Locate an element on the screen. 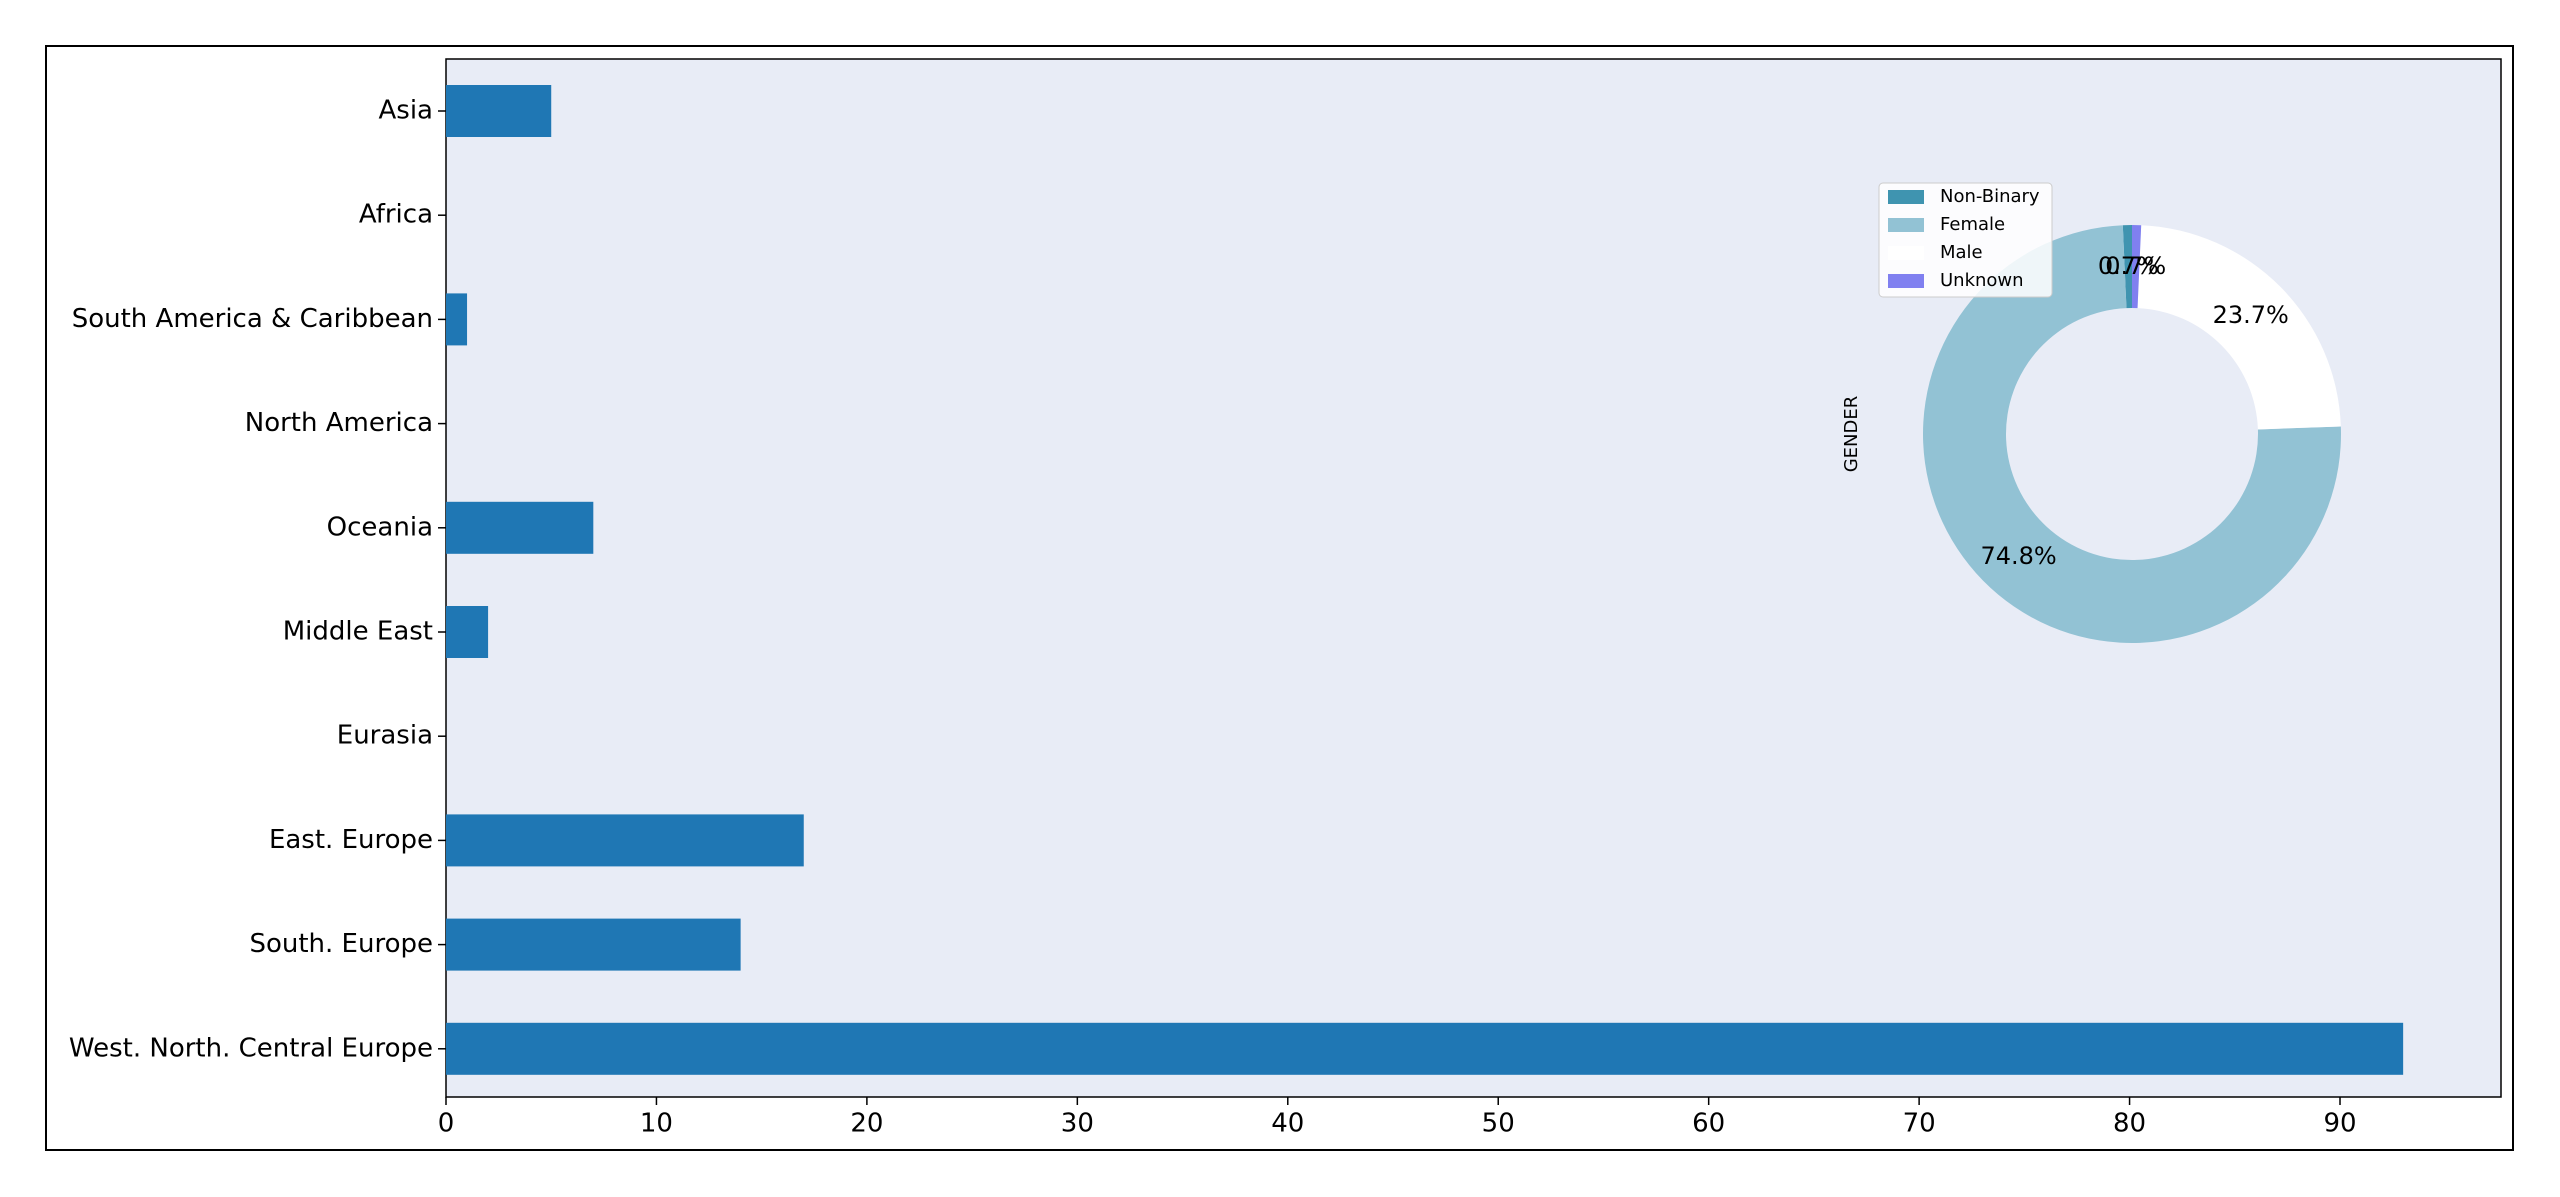 The width and height of the screenshot is (2560, 1197). x-tick-label: 80 is located at coordinates (2129, 1124).